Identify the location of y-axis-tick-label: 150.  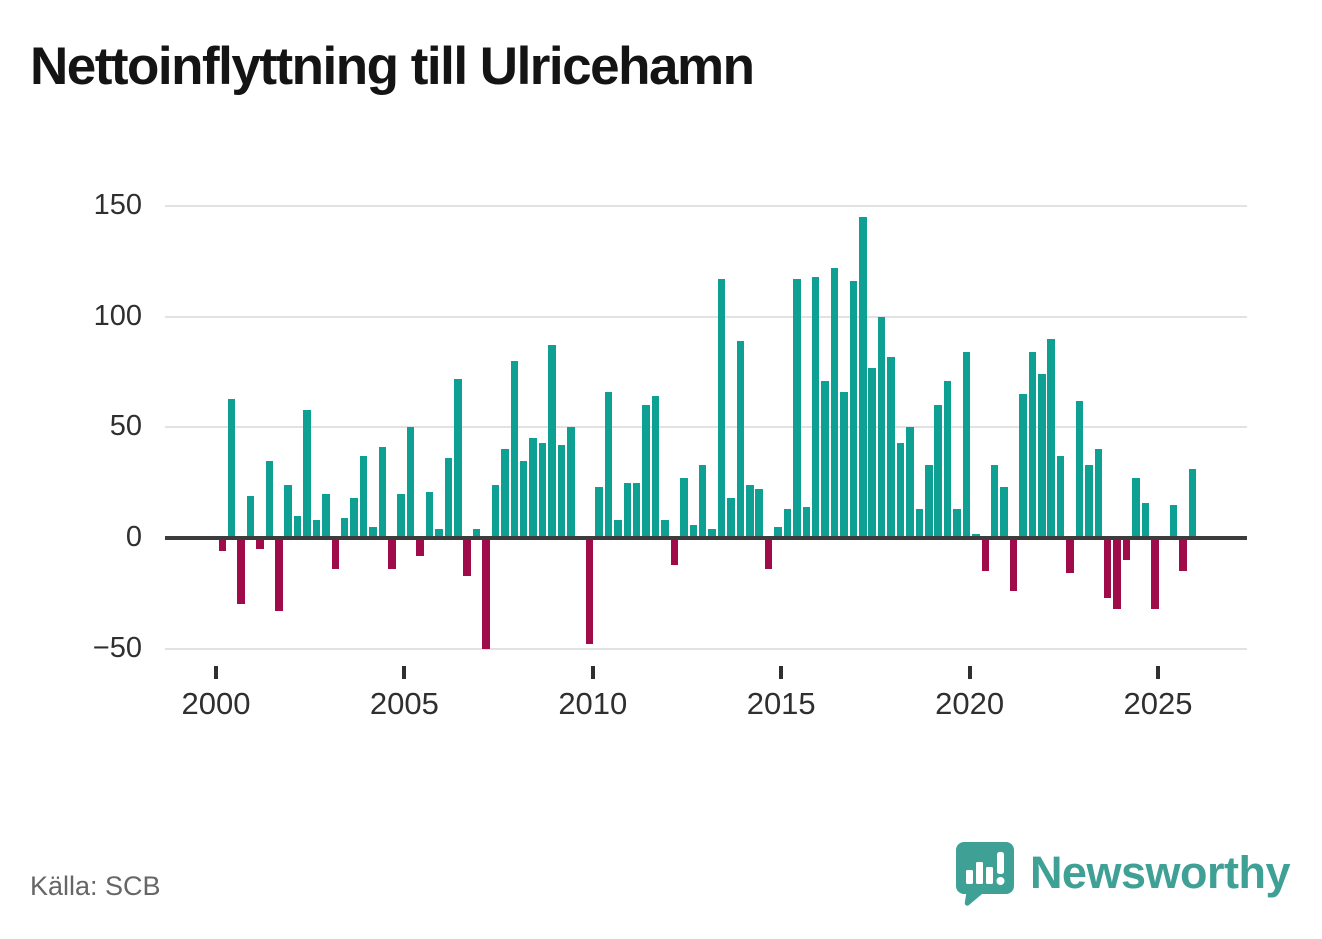
(117, 205).